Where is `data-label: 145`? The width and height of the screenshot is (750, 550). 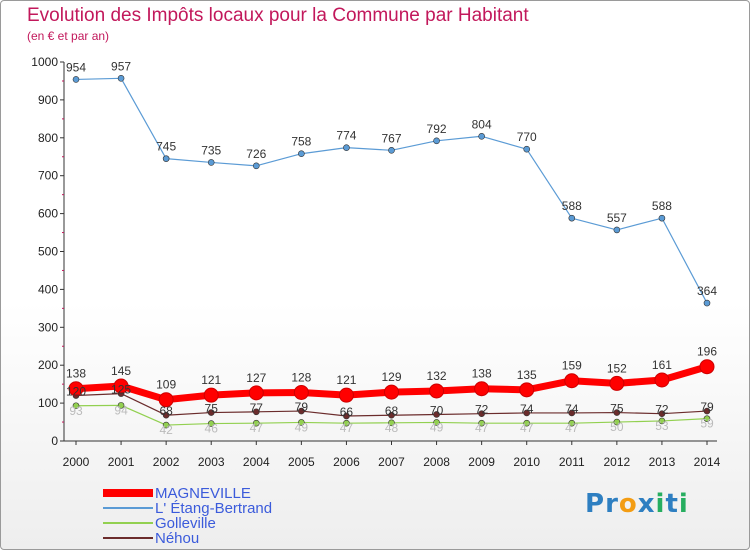 data-label: 145 is located at coordinates (121, 371).